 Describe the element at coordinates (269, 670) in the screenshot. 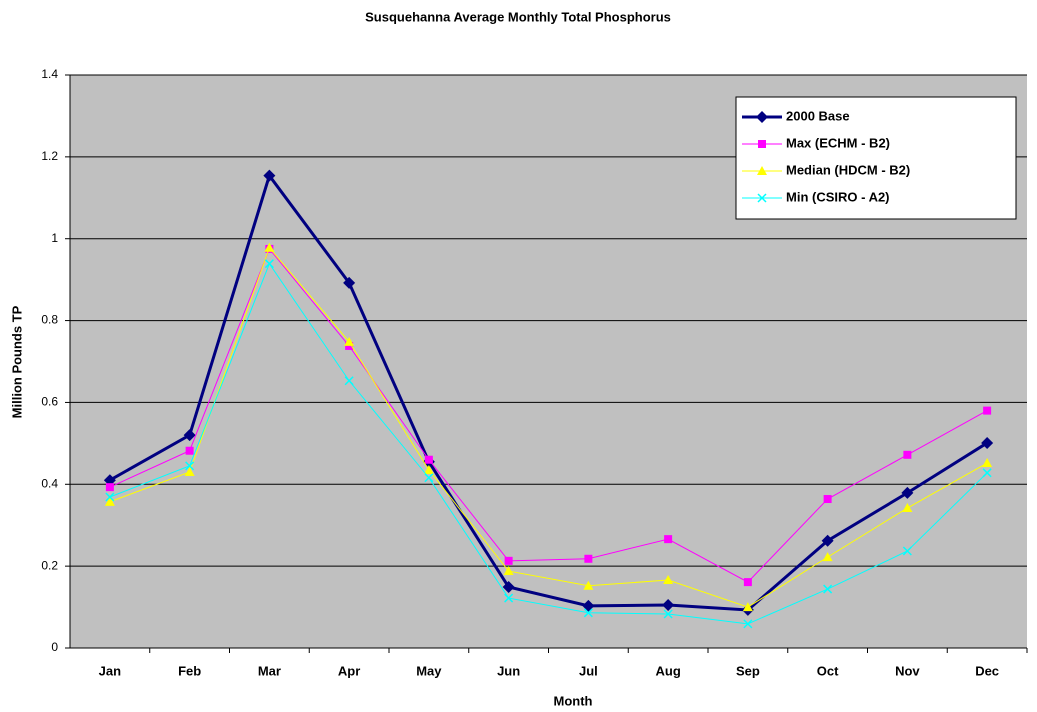

I see `x-tick-label: Mar` at that location.